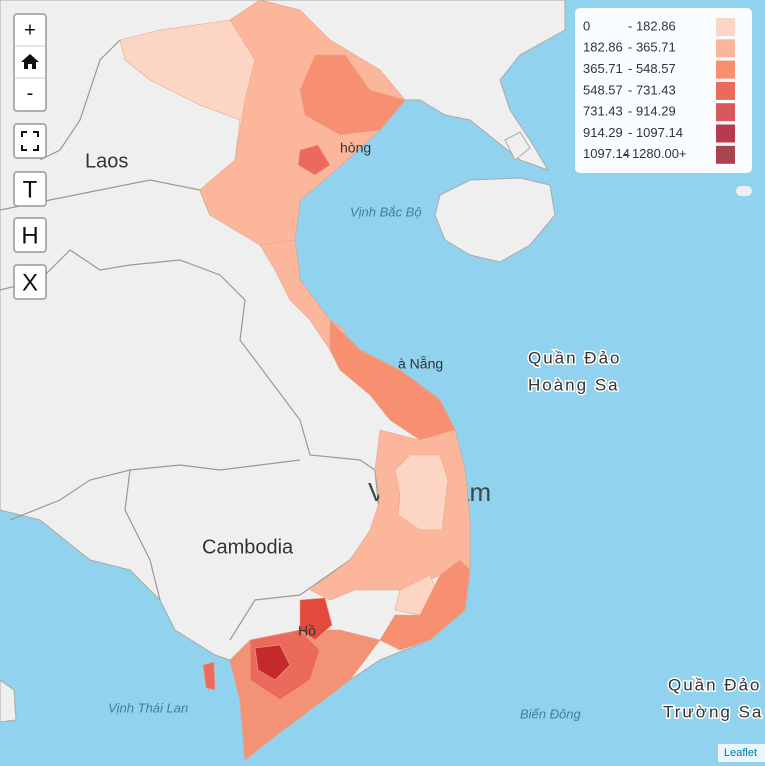 The width and height of the screenshot is (765, 766). What do you see at coordinates (652, 25) in the screenshot?
I see `legend-to: - 182.86` at bounding box center [652, 25].